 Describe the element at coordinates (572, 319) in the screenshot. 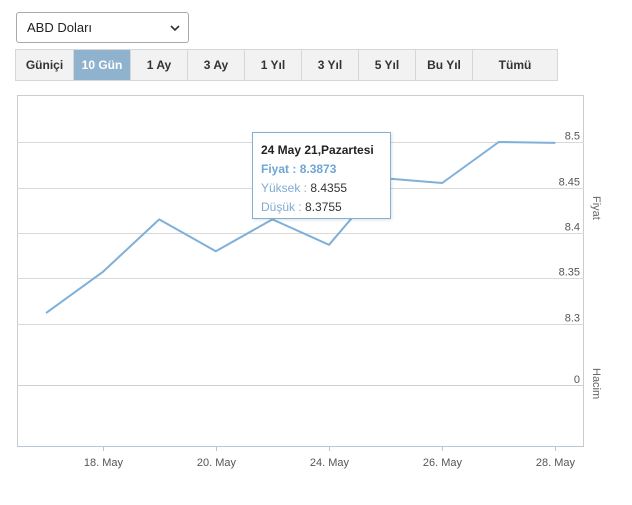

I see `y-tick-label: 8.3` at that location.